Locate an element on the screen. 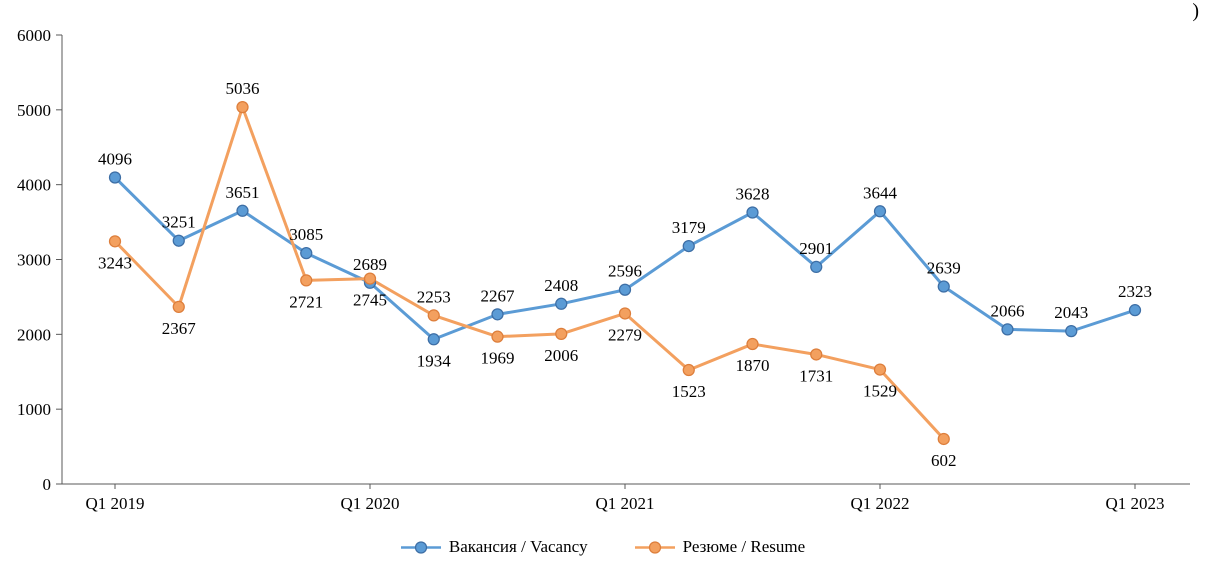 This screenshot has height=580, width=1205. y-tick-label: 0 is located at coordinates (47, 484).